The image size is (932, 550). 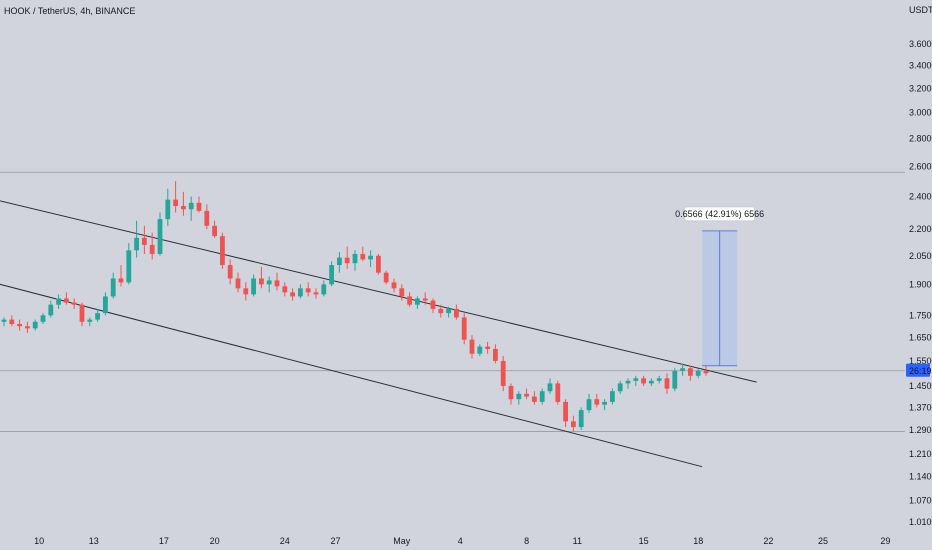 I want to click on x-tick-label: 20, so click(x=215, y=541).